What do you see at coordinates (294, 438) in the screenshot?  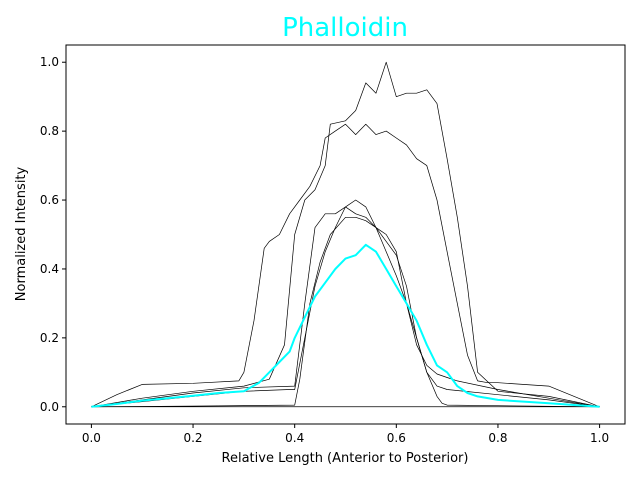 I see `x-tick-label: 0.4` at bounding box center [294, 438].